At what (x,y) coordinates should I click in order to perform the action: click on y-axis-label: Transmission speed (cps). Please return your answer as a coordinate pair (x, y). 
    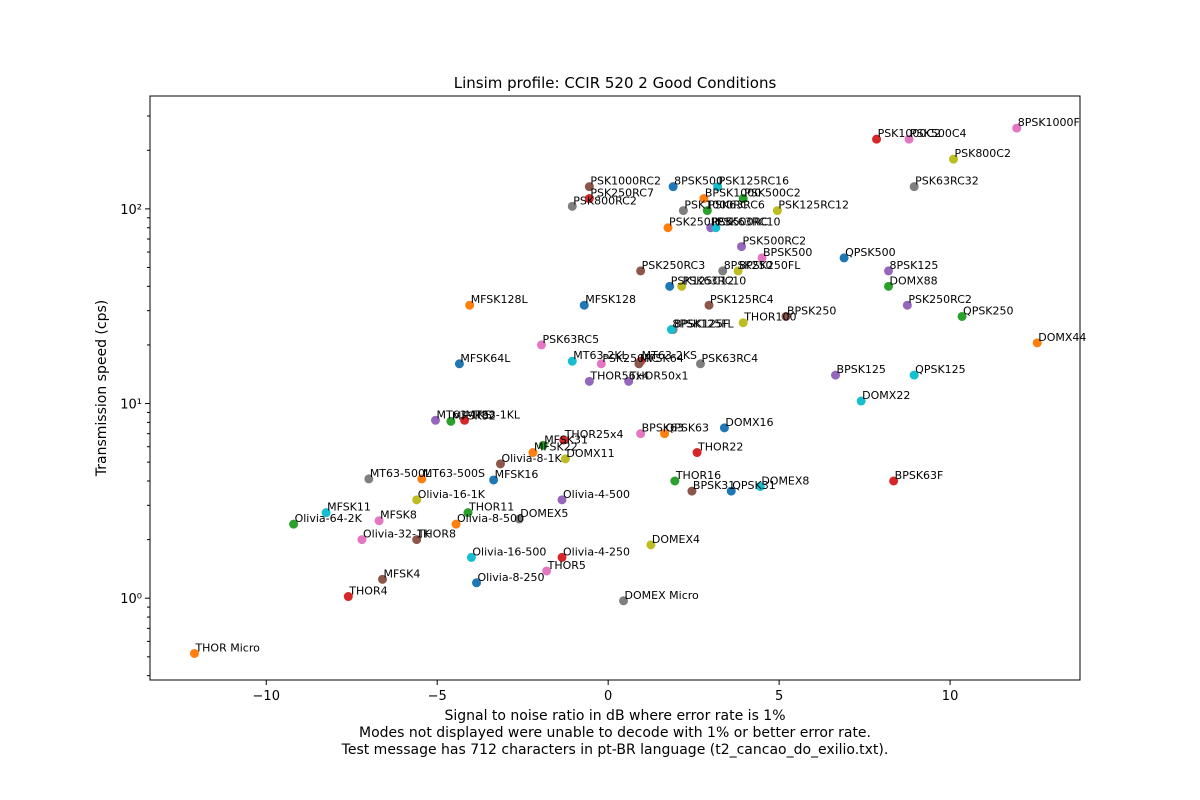
    Looking at the image, I should click on (102, 388).